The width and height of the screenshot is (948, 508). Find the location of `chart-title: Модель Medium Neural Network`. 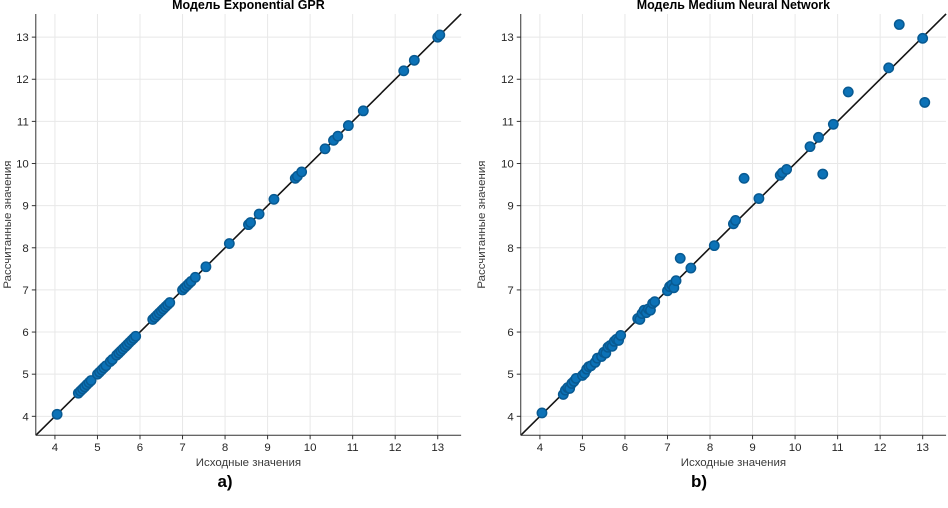

chart-title: Модель Medium Neural Network is located at coordinates (733, 6).